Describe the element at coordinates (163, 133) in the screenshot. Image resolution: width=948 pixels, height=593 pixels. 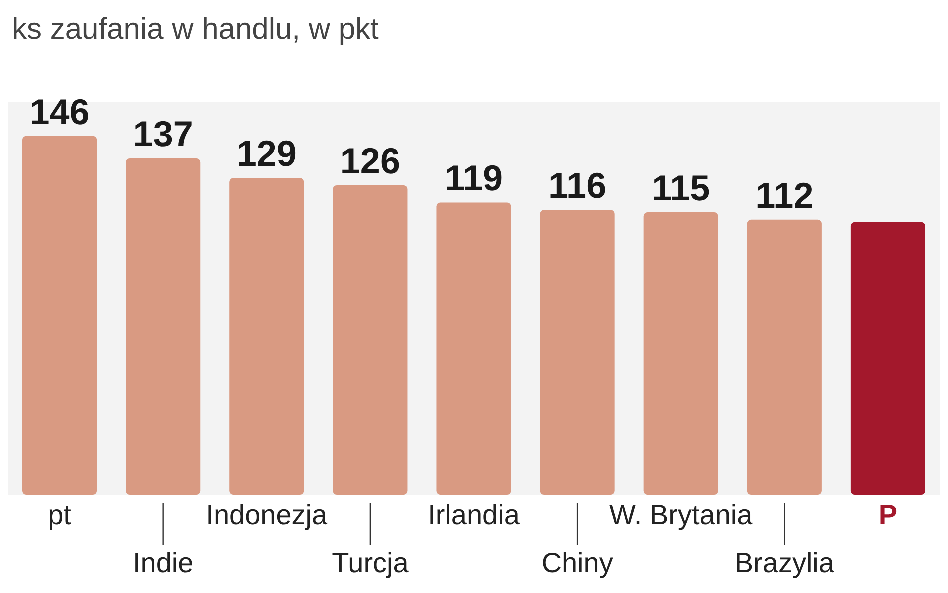
I see `data-label: 137` at that location.